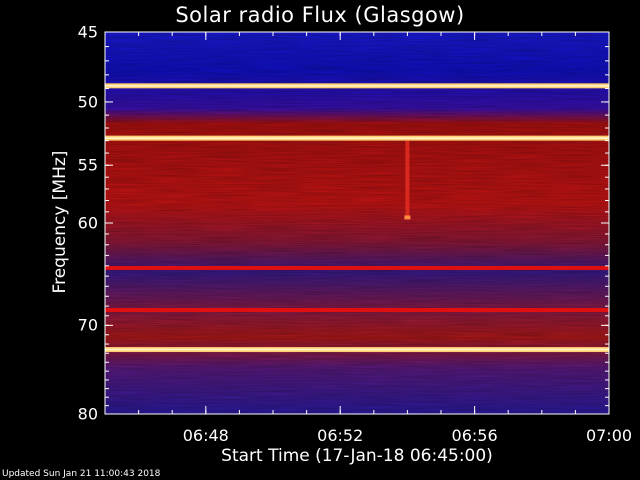  What do you see at coordinates (340, 435) in the screenshot?
I see `x-tick-label: 06:52` at bounding box center [340, 435].